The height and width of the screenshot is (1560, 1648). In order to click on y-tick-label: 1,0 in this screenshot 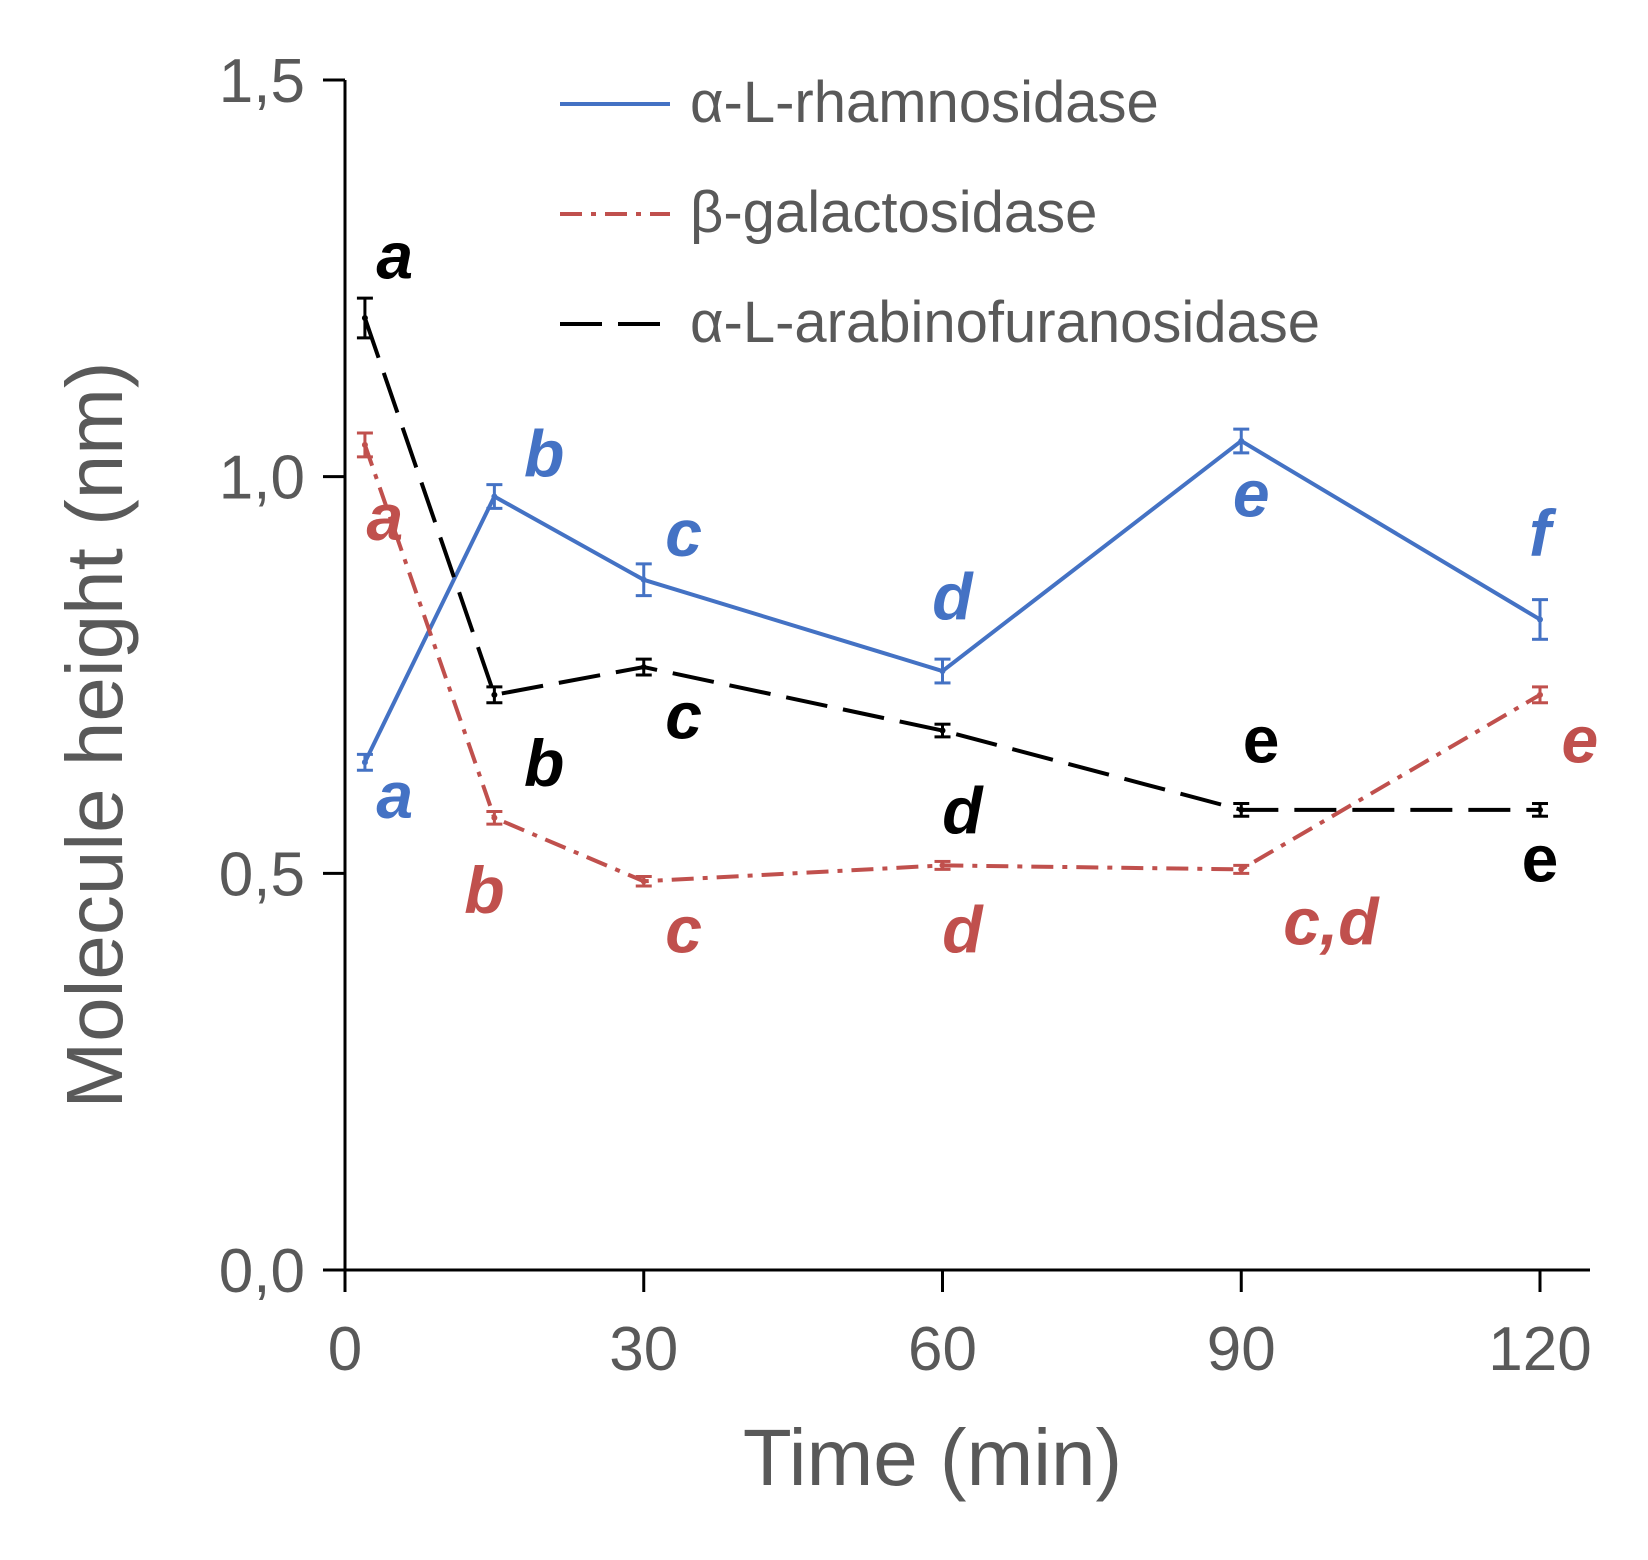, I will do `click(262, 478)`.